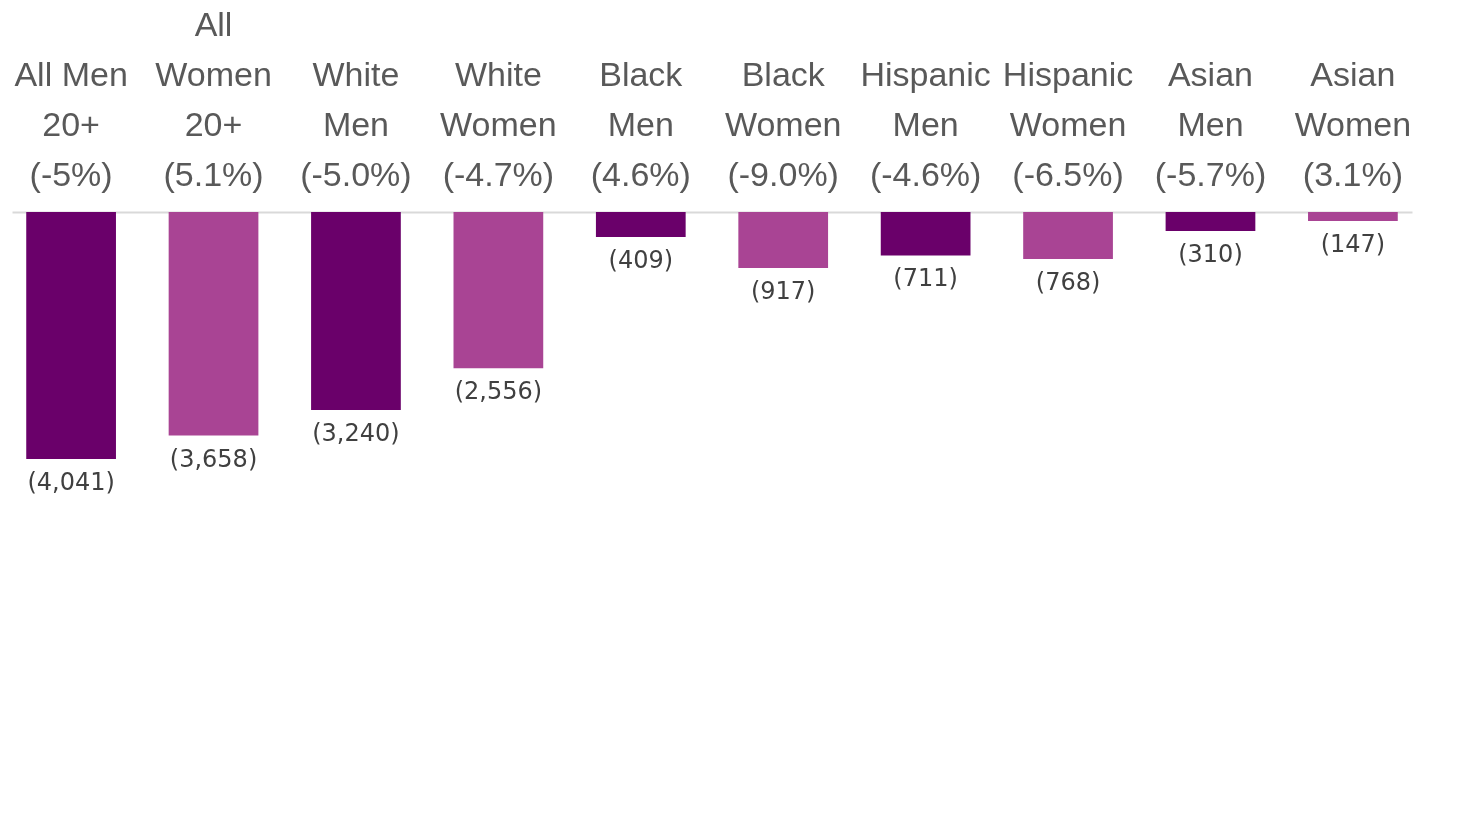  I want to click on data-label: (3,658), so click(213, 458).